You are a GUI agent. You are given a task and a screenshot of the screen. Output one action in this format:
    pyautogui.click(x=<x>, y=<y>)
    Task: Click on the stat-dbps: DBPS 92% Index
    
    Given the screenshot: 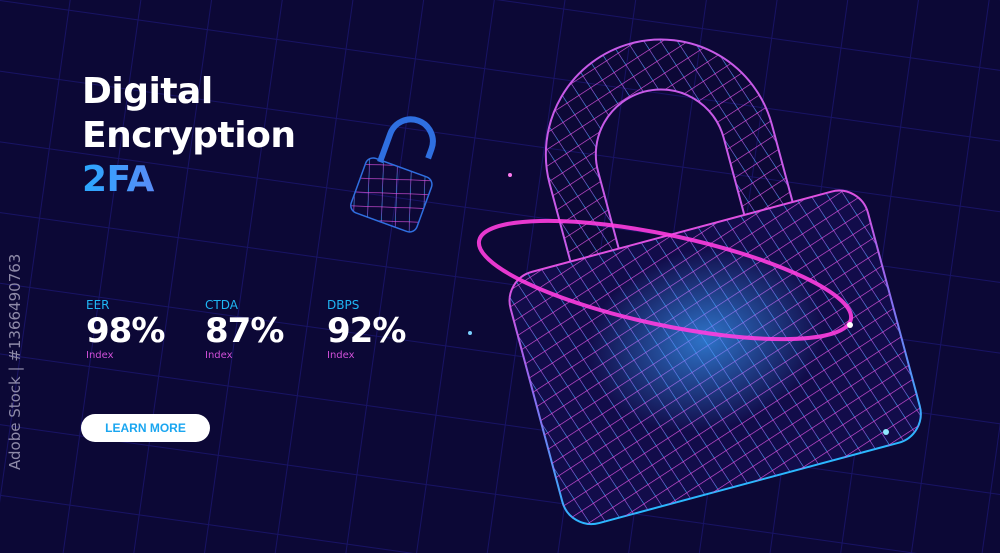 What is the action you would take?
    pyautogui.click(x=366, y=329)
    